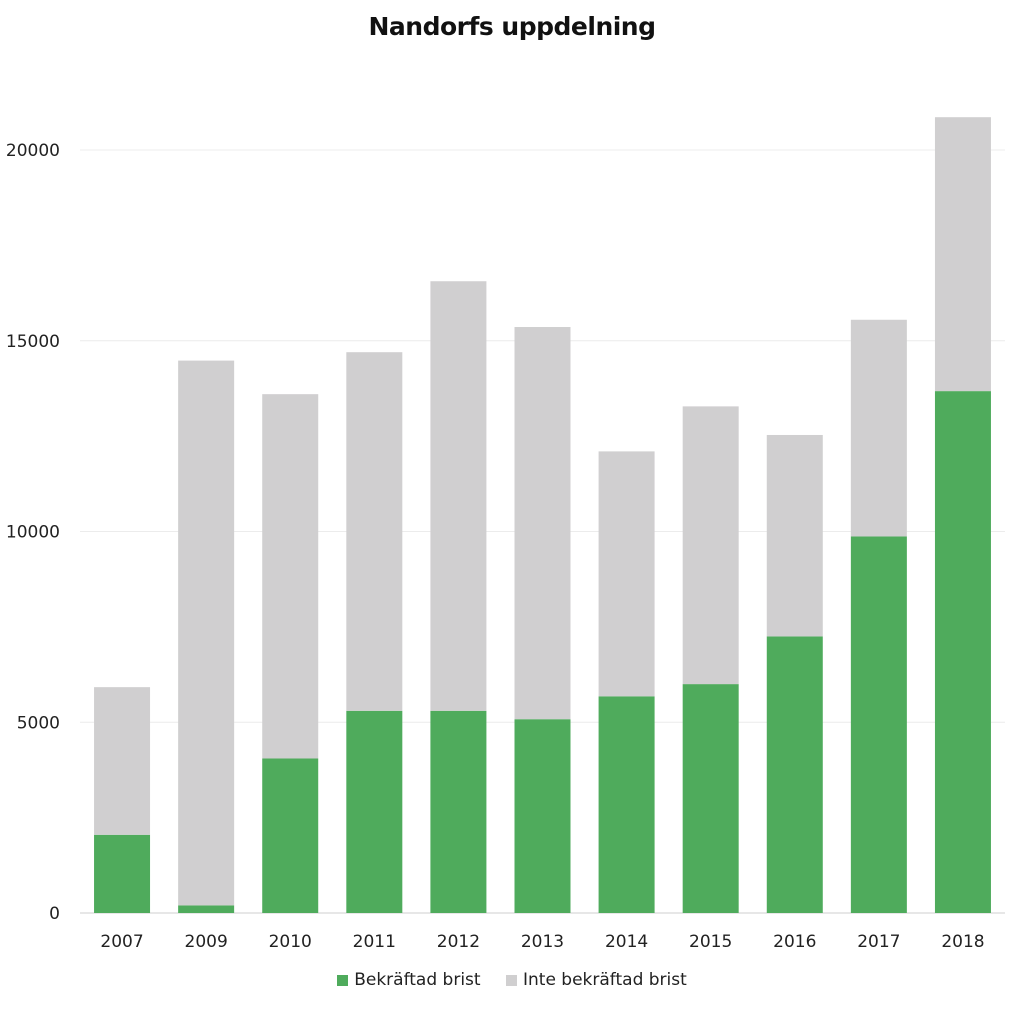  I want to click on y-tick-label: 20000, so click(33, 151).